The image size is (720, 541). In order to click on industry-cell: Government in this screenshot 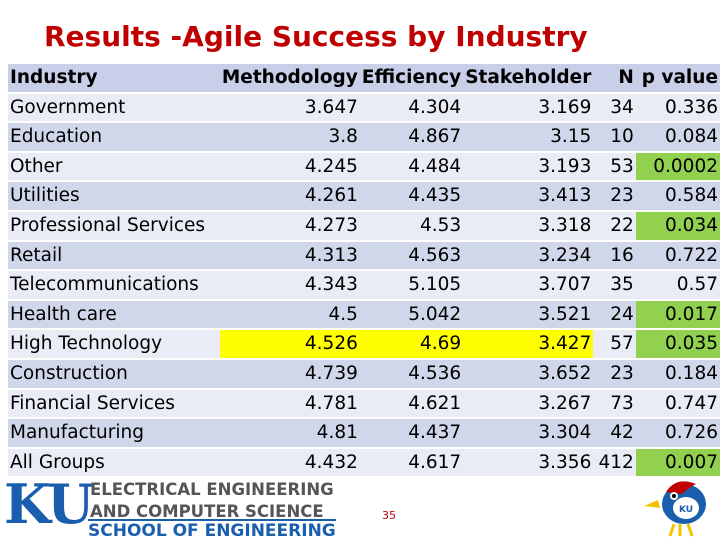, I will do `click(68, 107)`.